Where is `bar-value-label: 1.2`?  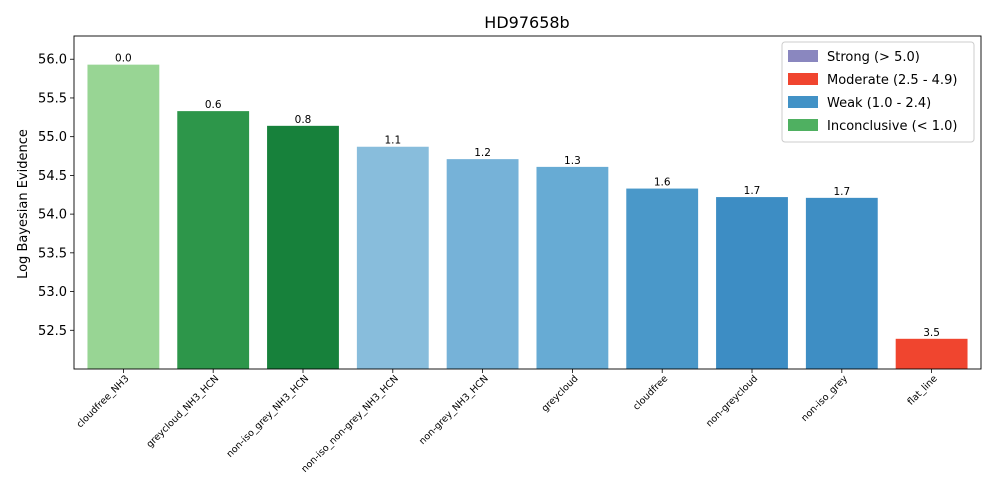
bar-value-label: 1.2 is located at coordinates (482, 153).